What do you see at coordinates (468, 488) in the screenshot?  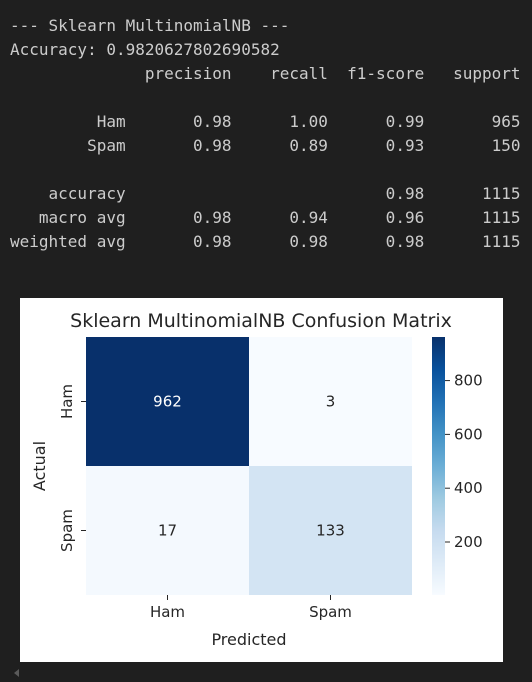 I see `colorbar-tick-label: 400` at bounding box center [468, 488].